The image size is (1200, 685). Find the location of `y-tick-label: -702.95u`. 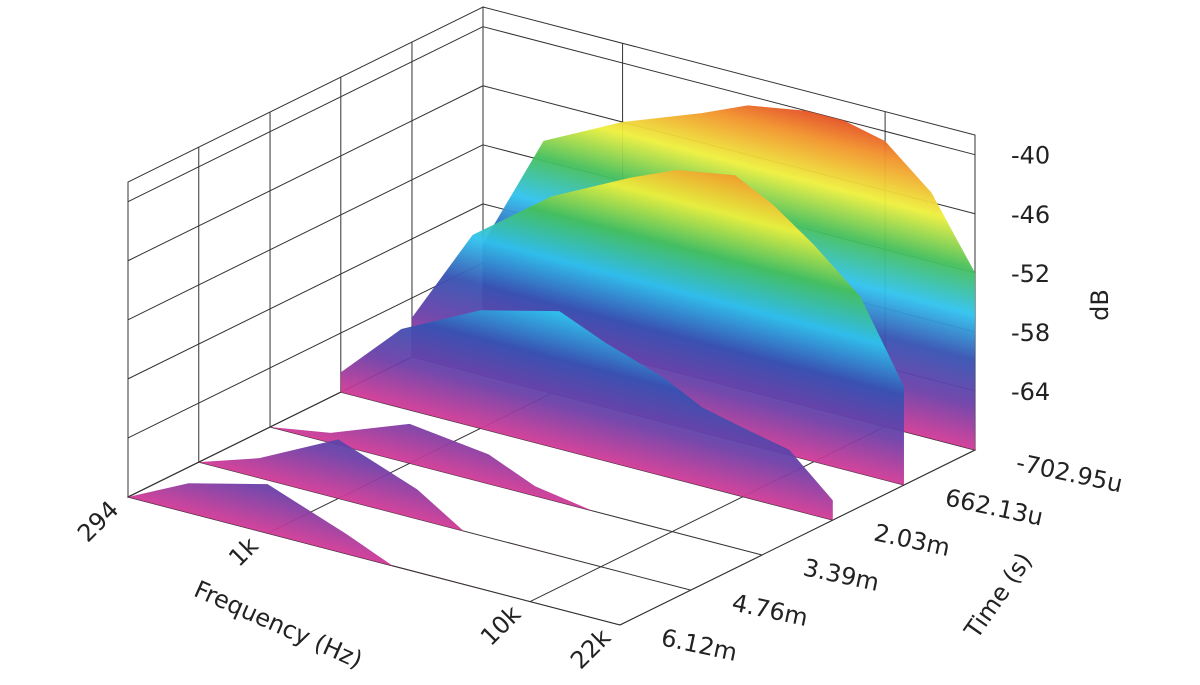

y-tick-label: -702.95u is located at coordinates (1069, 473).